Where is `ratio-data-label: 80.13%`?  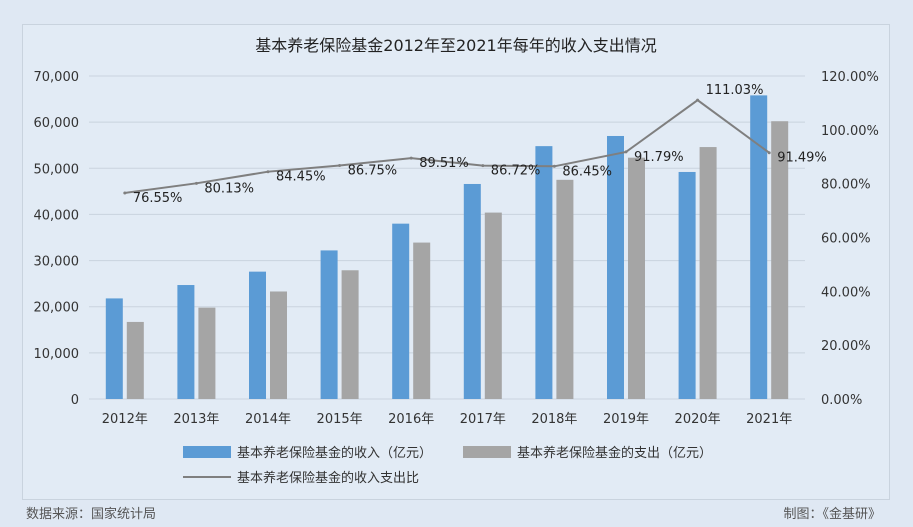
ratio-data-label: 80.13% is located at coordinates (229, 188).